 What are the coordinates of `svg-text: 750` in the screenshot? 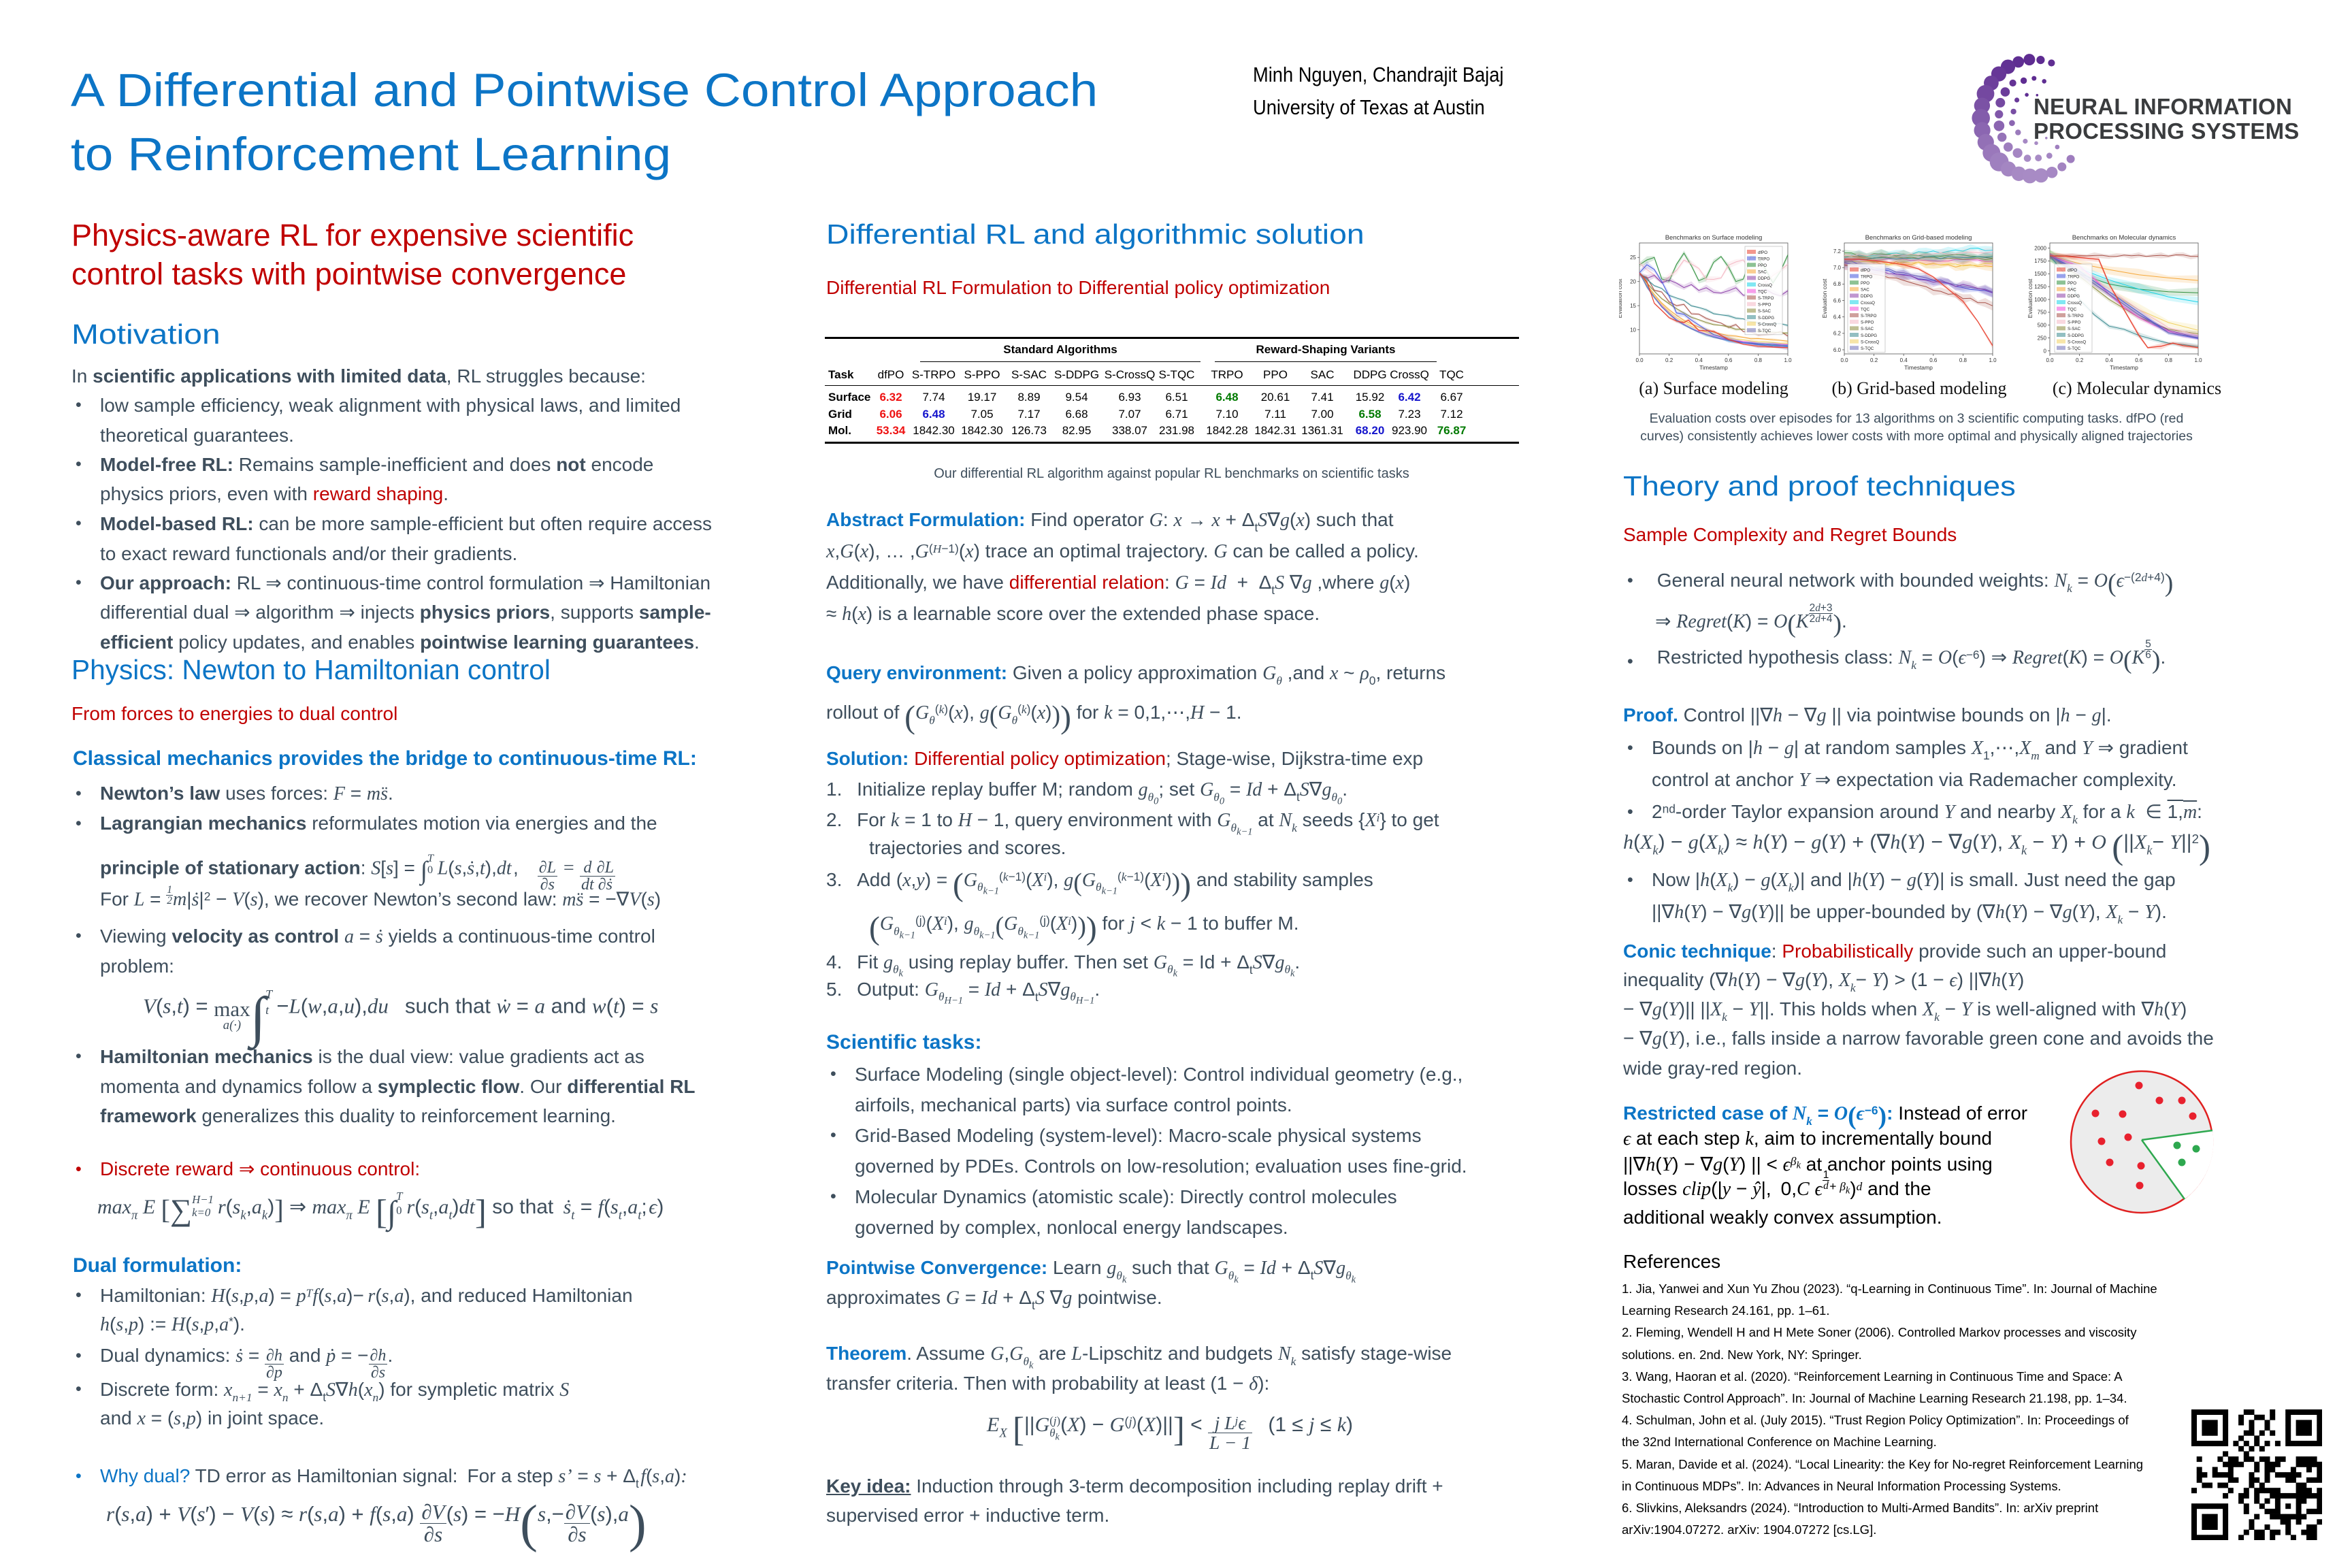 It's located at (2043, 313).